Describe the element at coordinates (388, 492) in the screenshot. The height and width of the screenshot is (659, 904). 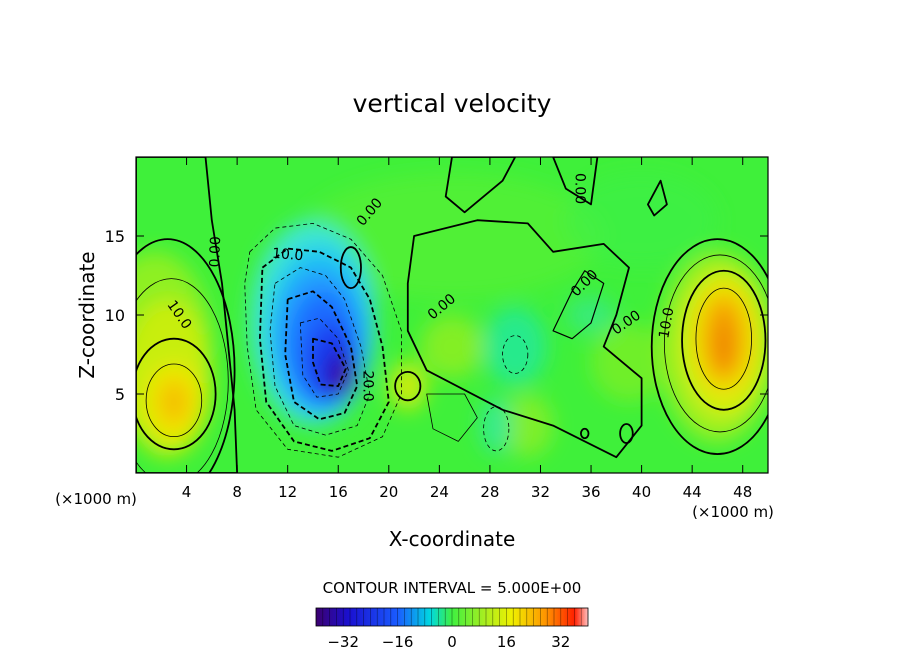
I see `x-tick-label: 20` at that location.